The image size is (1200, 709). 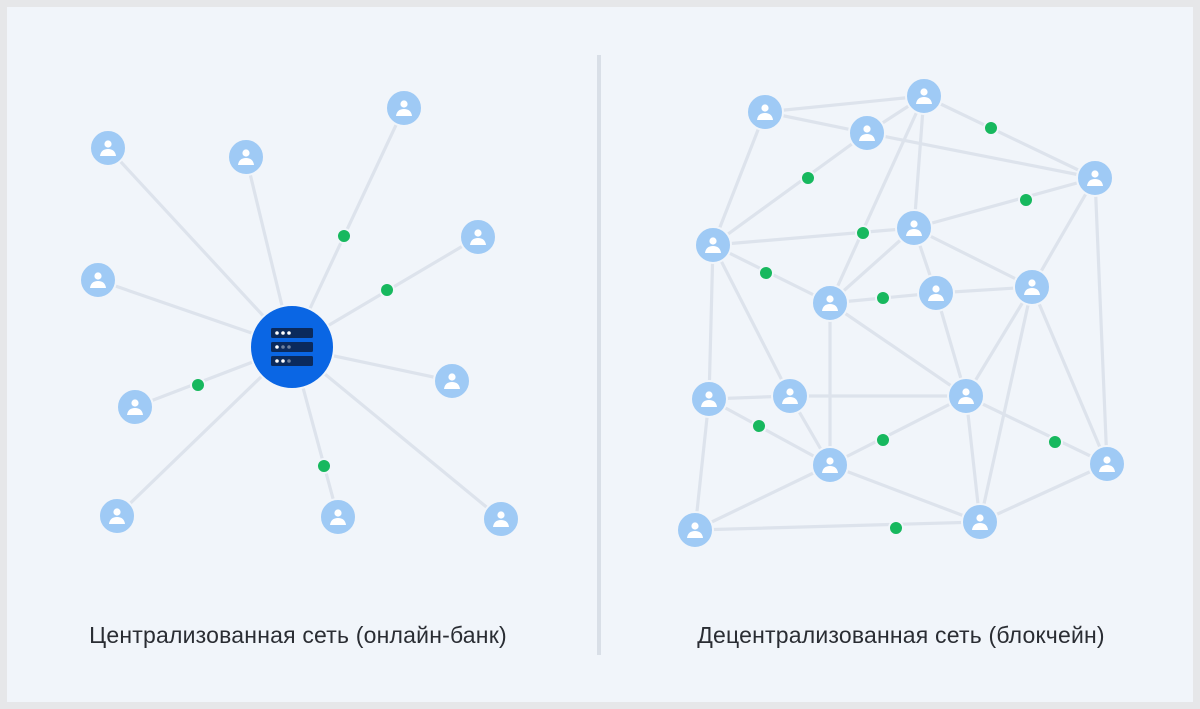 What do you see at coordinates (292, 361) in the screenshot?
I see `server-rack` at bounding box center [292, 361].